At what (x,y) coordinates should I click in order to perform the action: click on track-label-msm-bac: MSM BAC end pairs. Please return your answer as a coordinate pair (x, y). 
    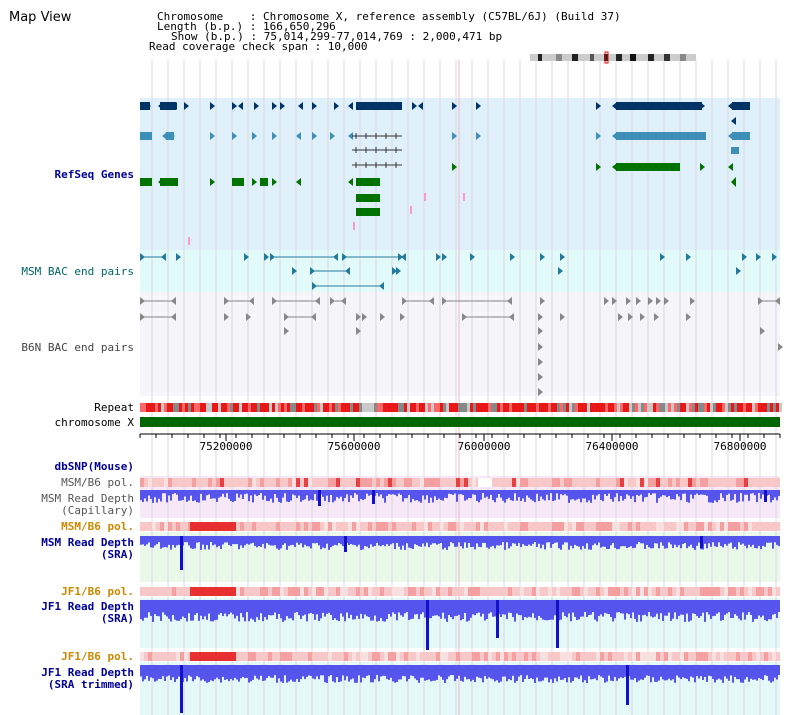
    Looking at the image, I should click on (77, 271).